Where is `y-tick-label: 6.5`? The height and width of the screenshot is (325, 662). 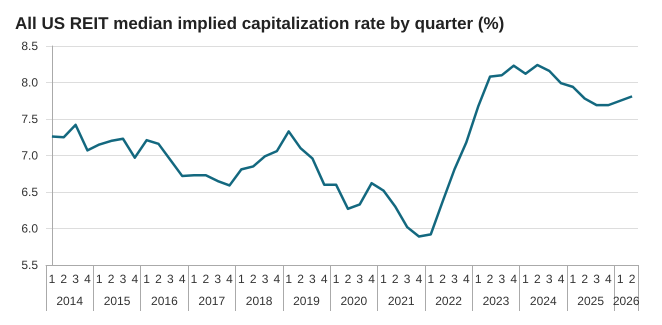
y-tick-label: 6.5 is located at coordinates (29, 192).